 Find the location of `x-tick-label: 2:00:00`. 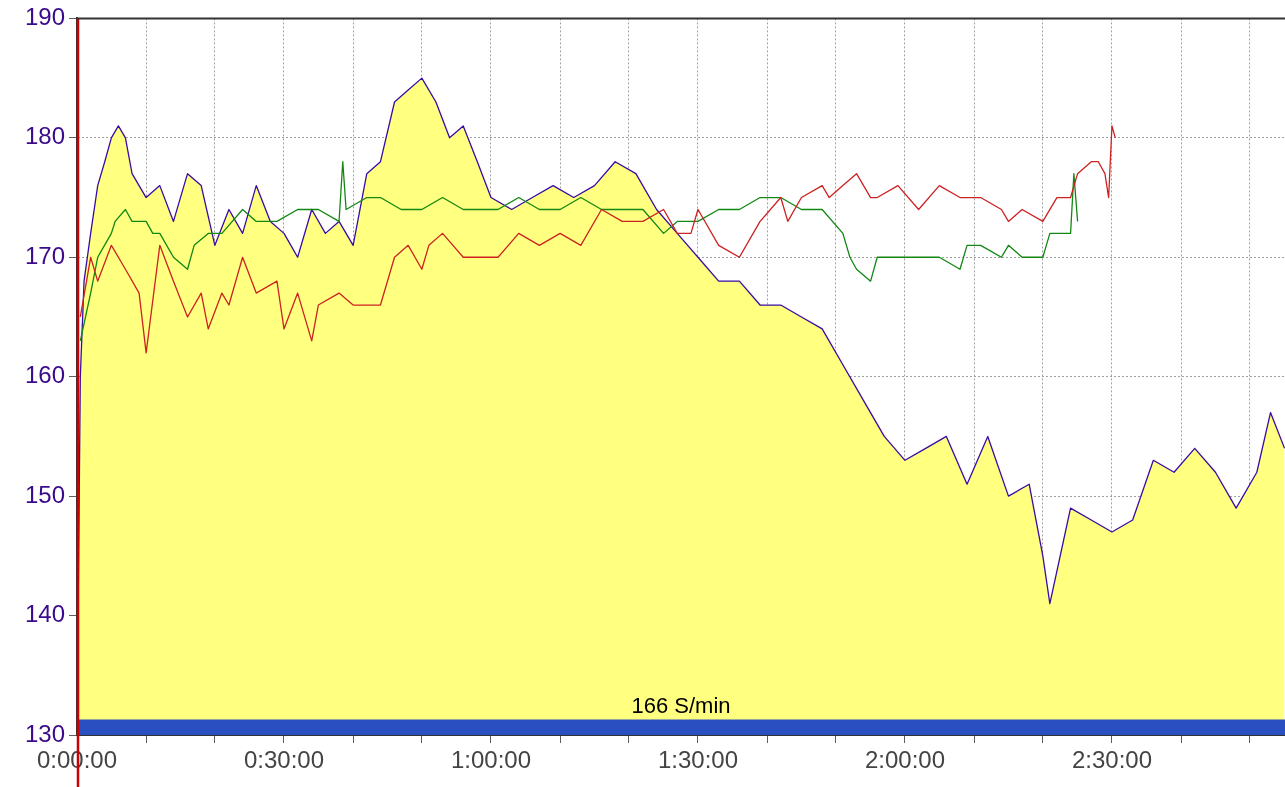

x-tick-label: 2:00:00 is located at coordinates (904, 760).